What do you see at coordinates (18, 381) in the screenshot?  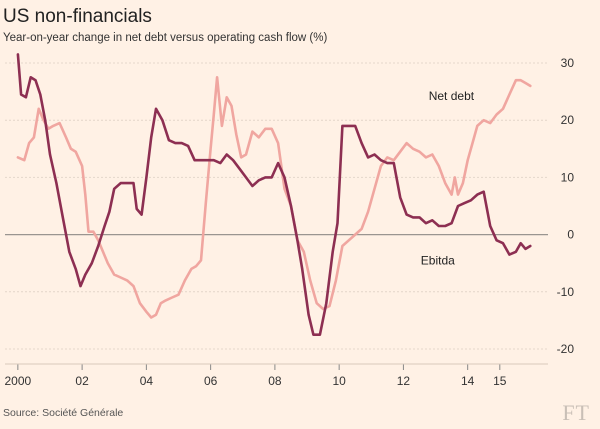 I see `x-tick-label: 2000` at bounding box center [18, 381].